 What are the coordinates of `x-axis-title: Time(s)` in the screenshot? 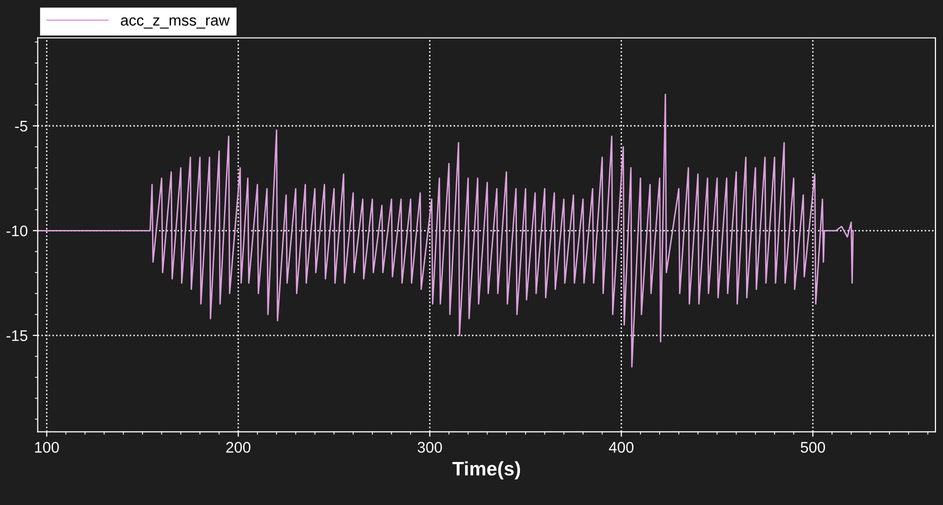 It's located at (486, 470).